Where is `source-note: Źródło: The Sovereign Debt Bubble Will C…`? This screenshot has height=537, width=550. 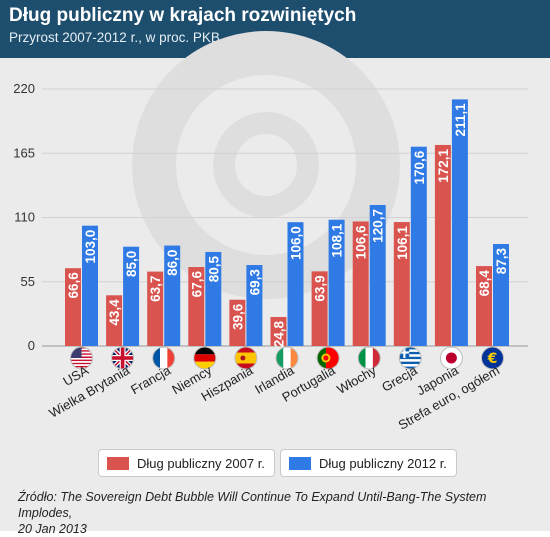
source-note: Źródło: The Sovereign Debt Bubble Will C… is located at coordinates (278, 513).